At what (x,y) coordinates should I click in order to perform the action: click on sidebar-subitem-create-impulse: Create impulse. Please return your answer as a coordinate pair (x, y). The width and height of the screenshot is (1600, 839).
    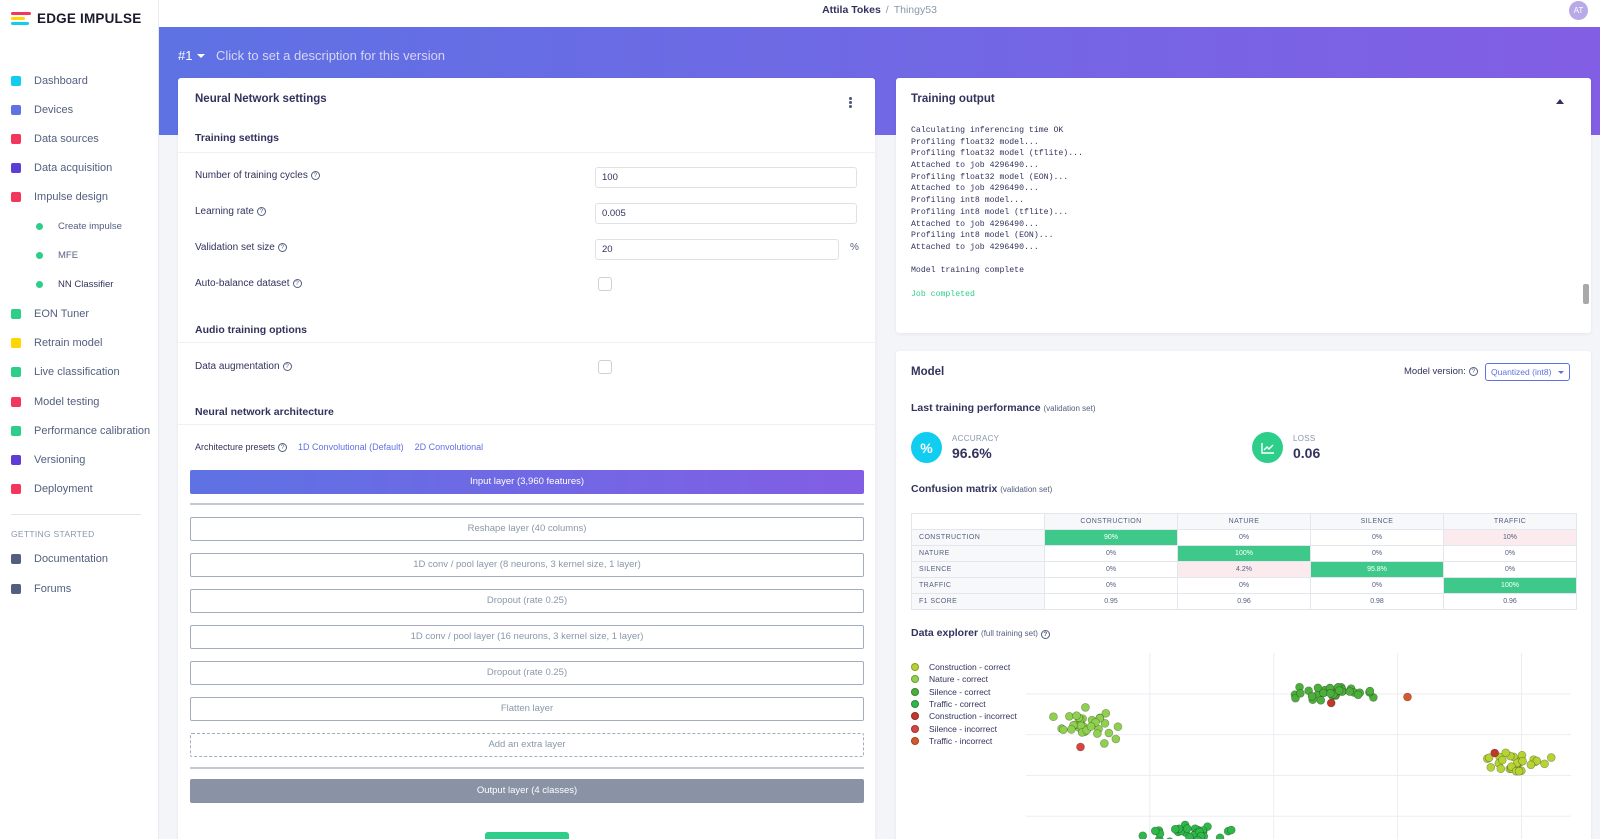
    Looking at the image, I should click on (79, 226).